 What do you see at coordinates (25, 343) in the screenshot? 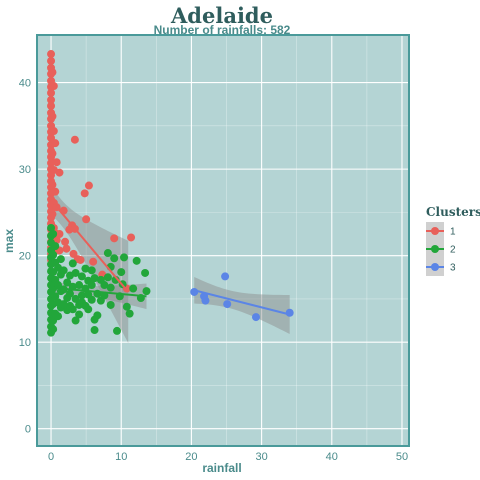
I see `y-tick-label: 10` at bounding box center [25, 343].